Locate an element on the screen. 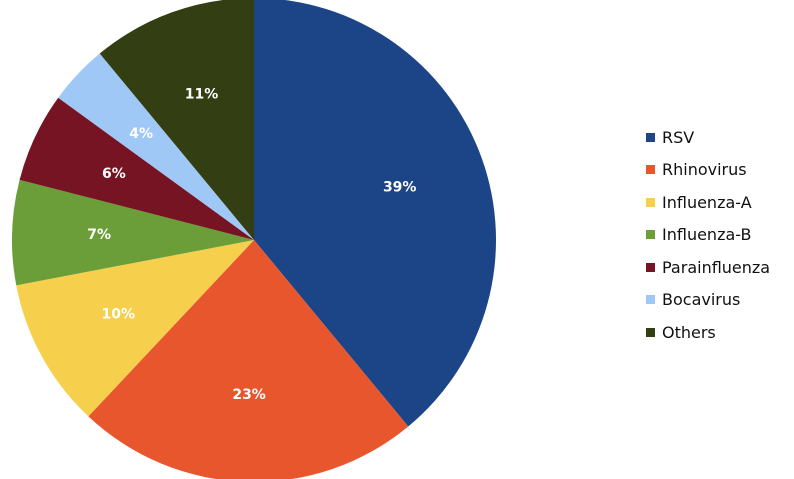 This screenshot has height=479, width=794. legend-label: Influenza-B is located at coordinates (707, 235).